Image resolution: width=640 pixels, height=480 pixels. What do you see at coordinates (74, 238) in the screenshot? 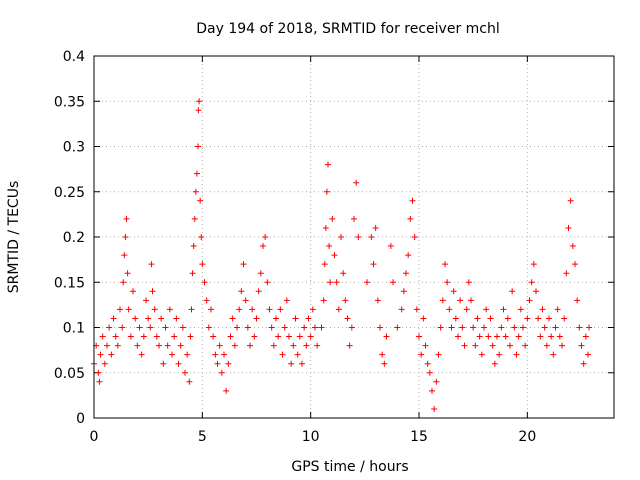
I see `y-tick-label: 0.2` at bounding box center [74, 238].